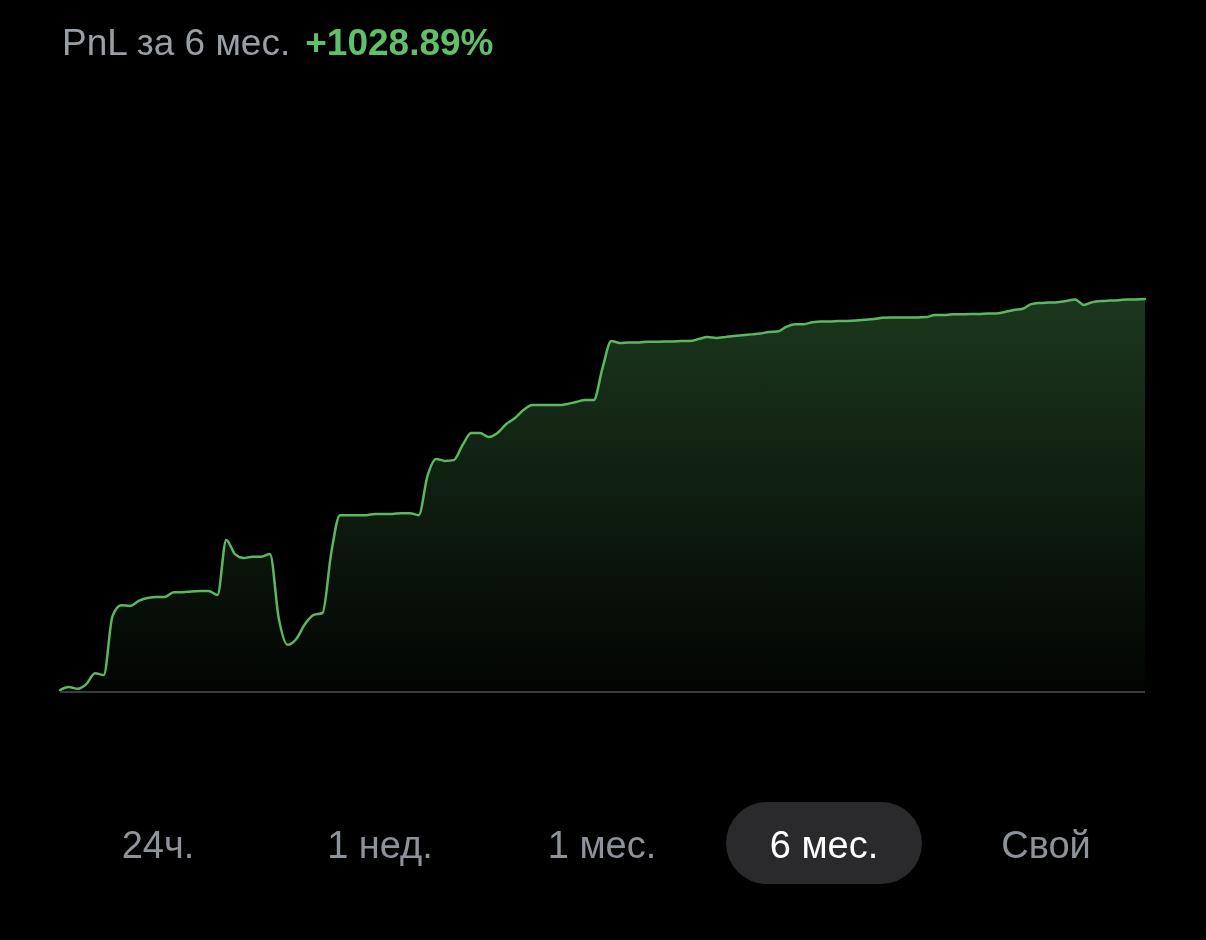  I want to click on text: 24ч., so click(158, 845).